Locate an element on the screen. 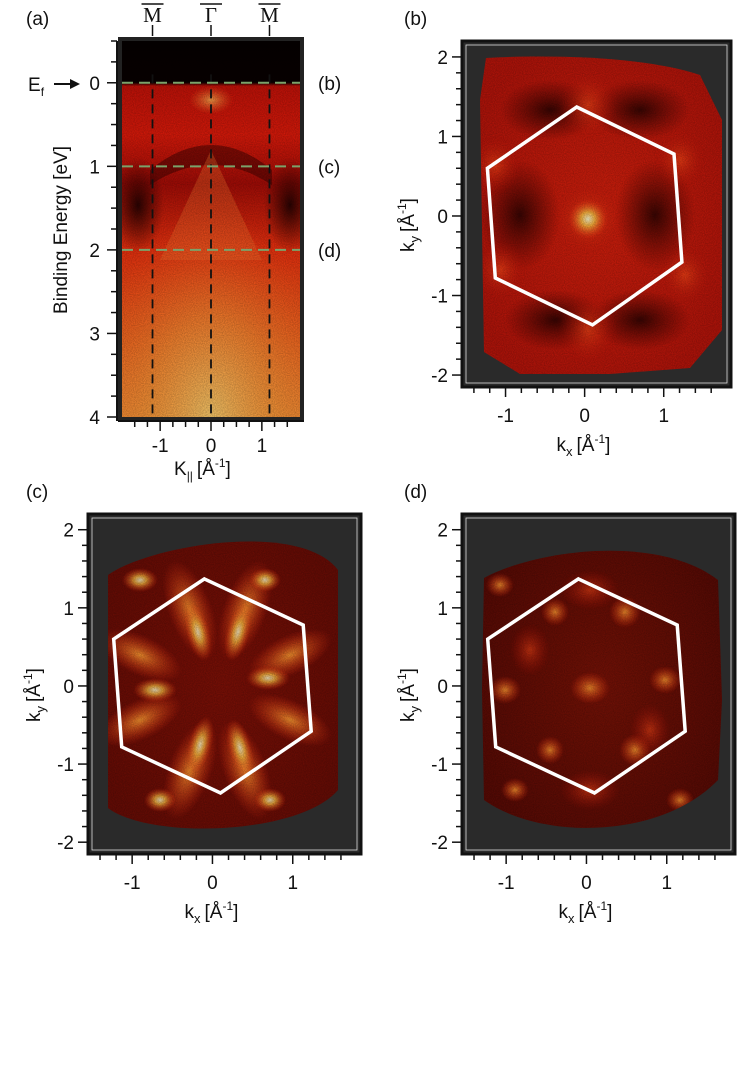 This screenshot has height=1077, width=740. panel-b-heatmap is located at coordinates (601, 215).